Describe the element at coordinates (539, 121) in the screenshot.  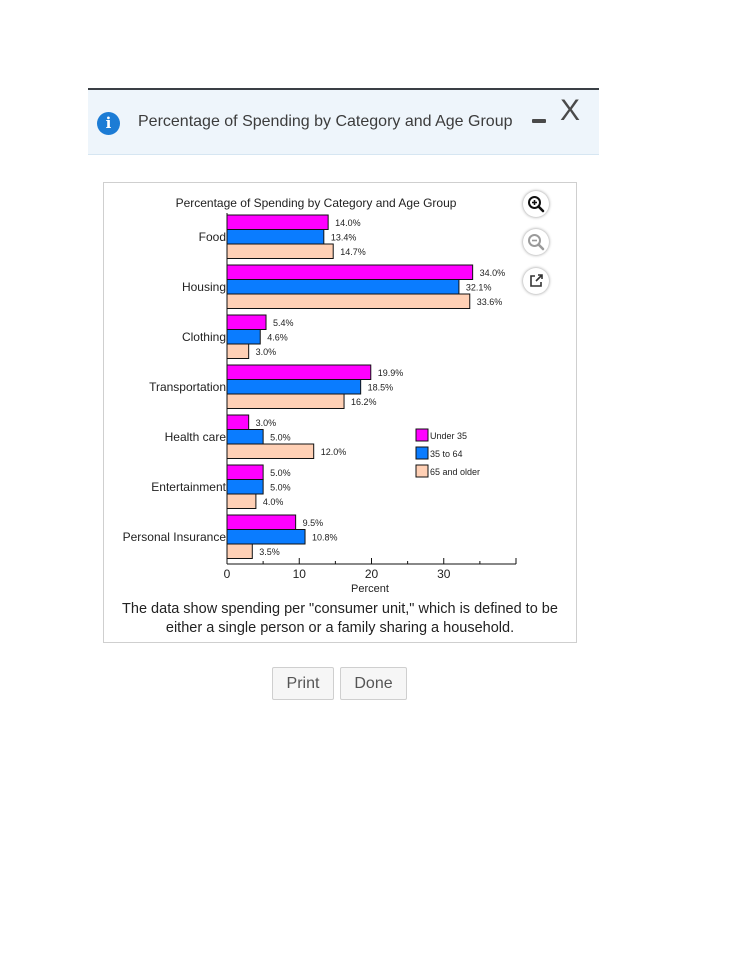
I see `minimize-icon` at that location.